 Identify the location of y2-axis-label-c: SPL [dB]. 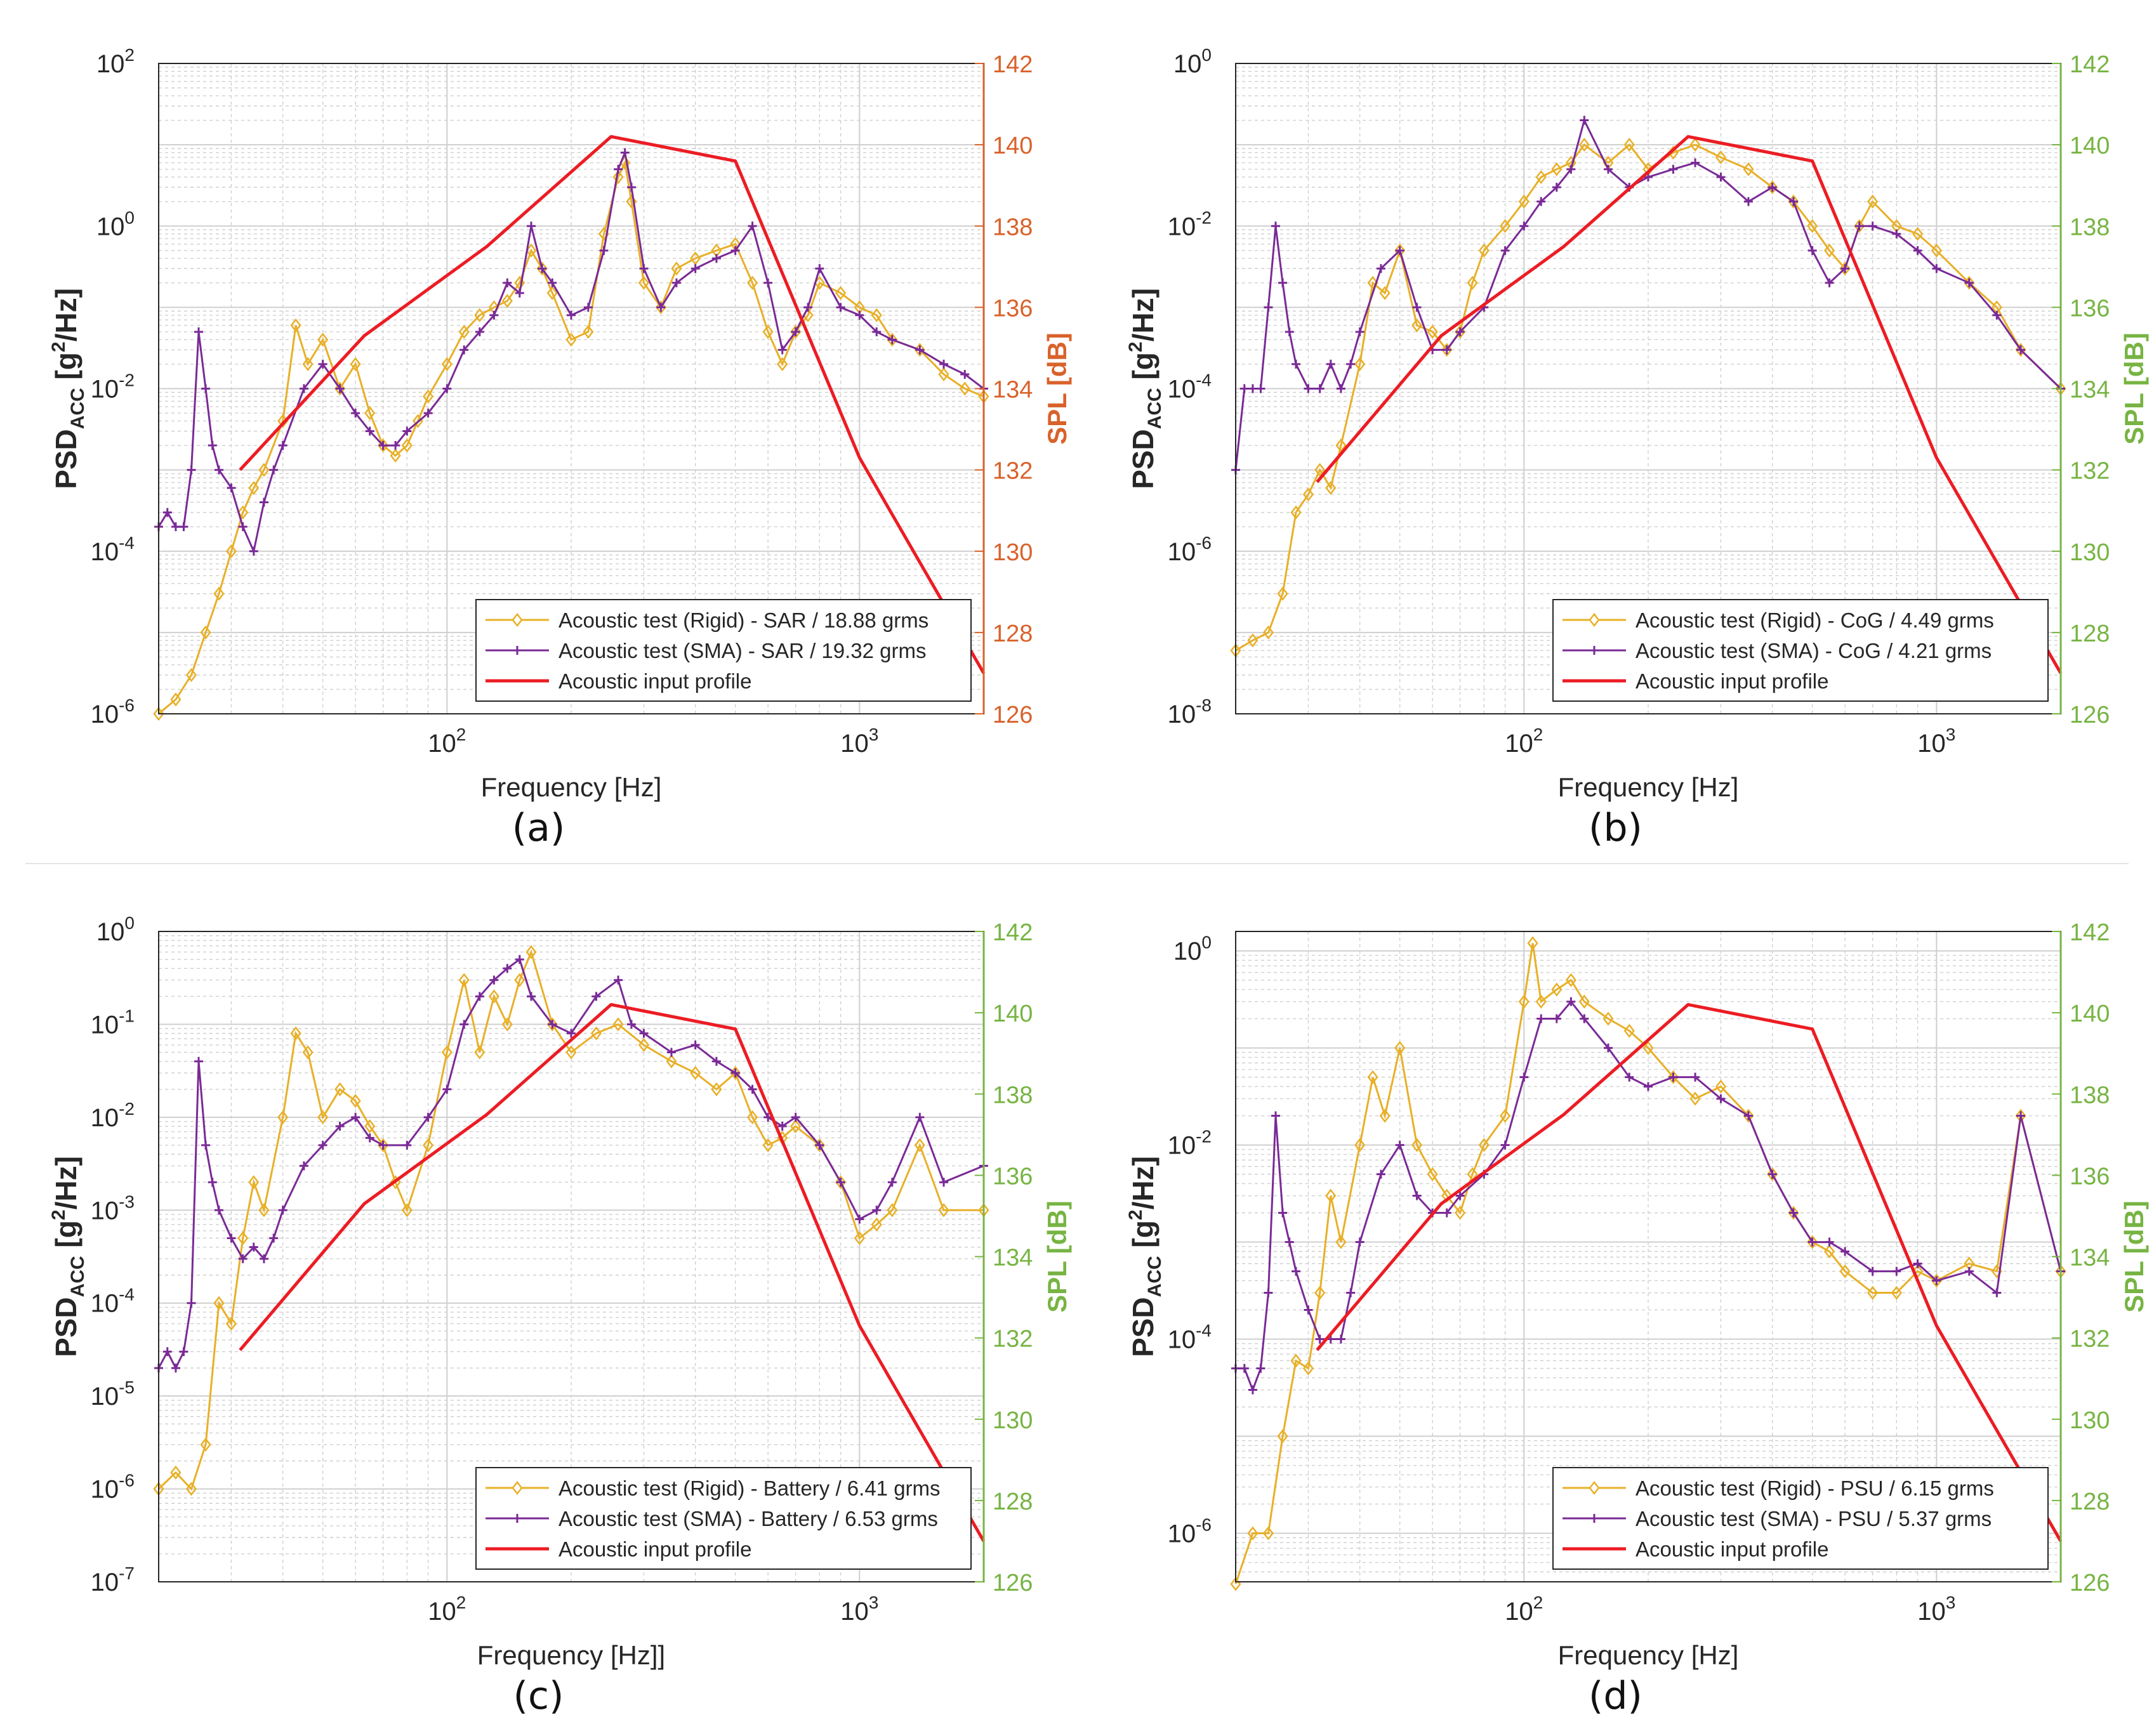
(1057, 1256).